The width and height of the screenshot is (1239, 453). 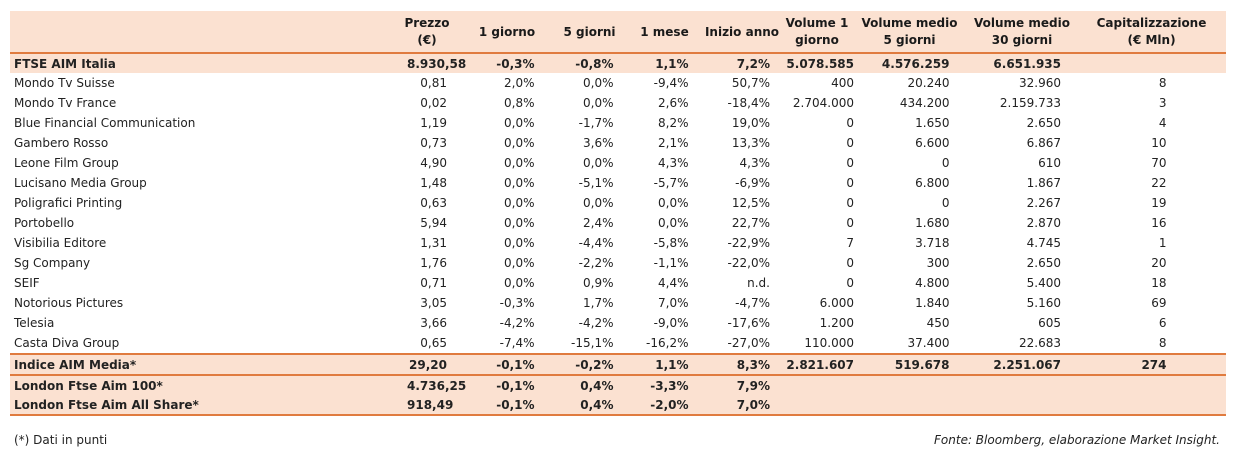 What do you see at coordinates (61, 143) in the screenshot?
I see `row-name-cell: Gambero Rosso` at bounding box center [61, 143].